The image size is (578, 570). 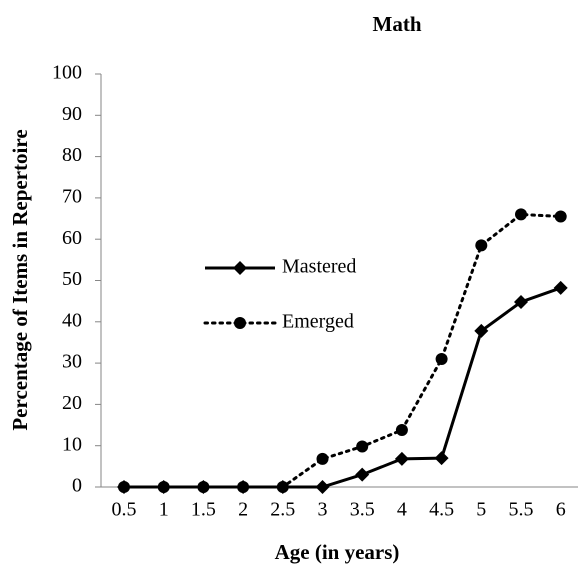 What do you see at coordinates (521, 510) in the screenshot?
I see `x-tick-label: 5.5` at bounding box center [521, 510].